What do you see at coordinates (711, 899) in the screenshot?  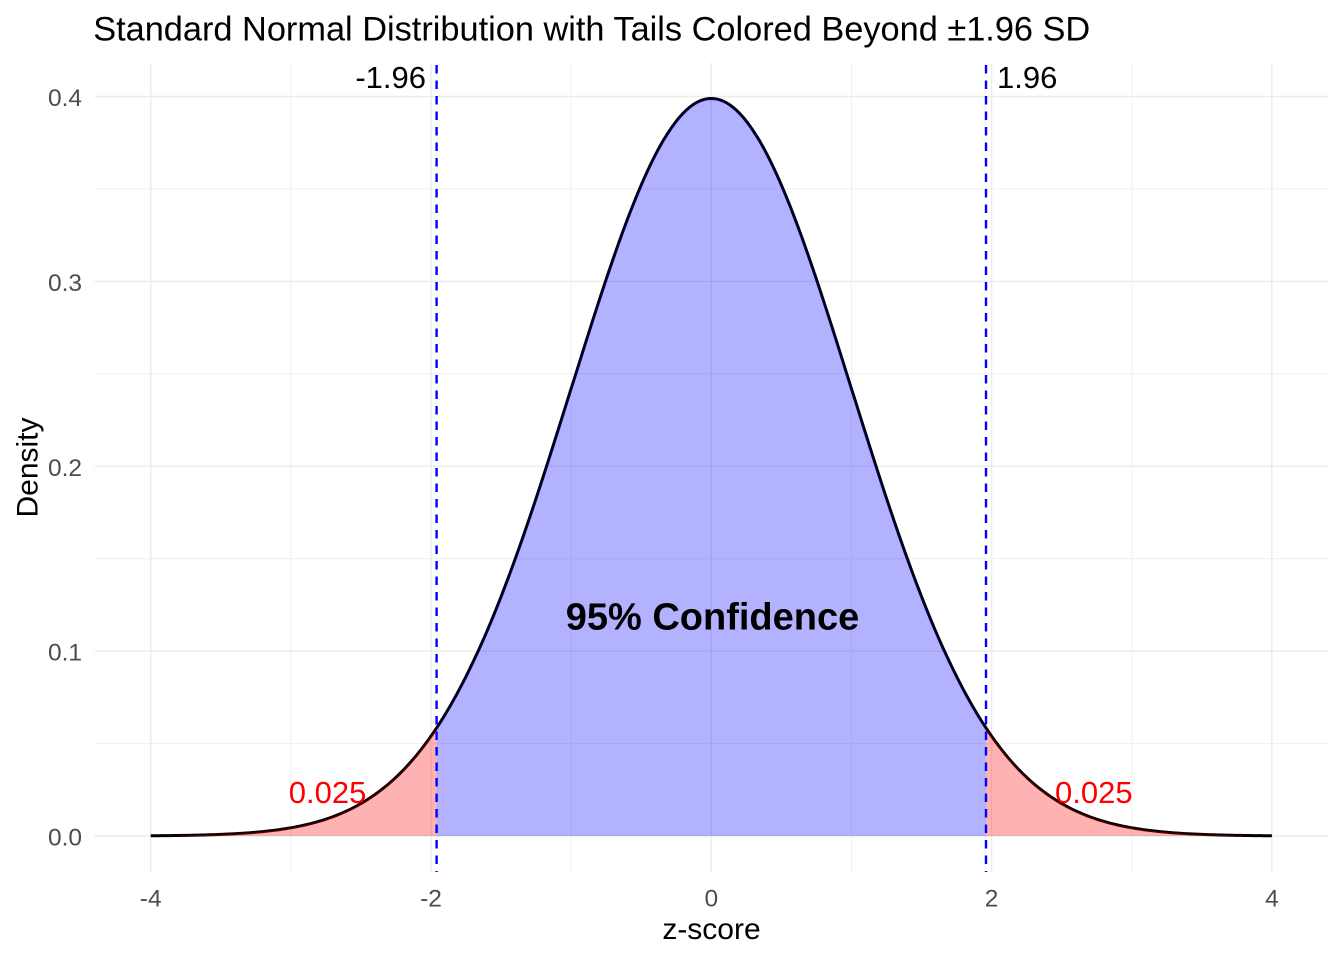 I see `svg-text: 0` at bounding box center [711, 899].